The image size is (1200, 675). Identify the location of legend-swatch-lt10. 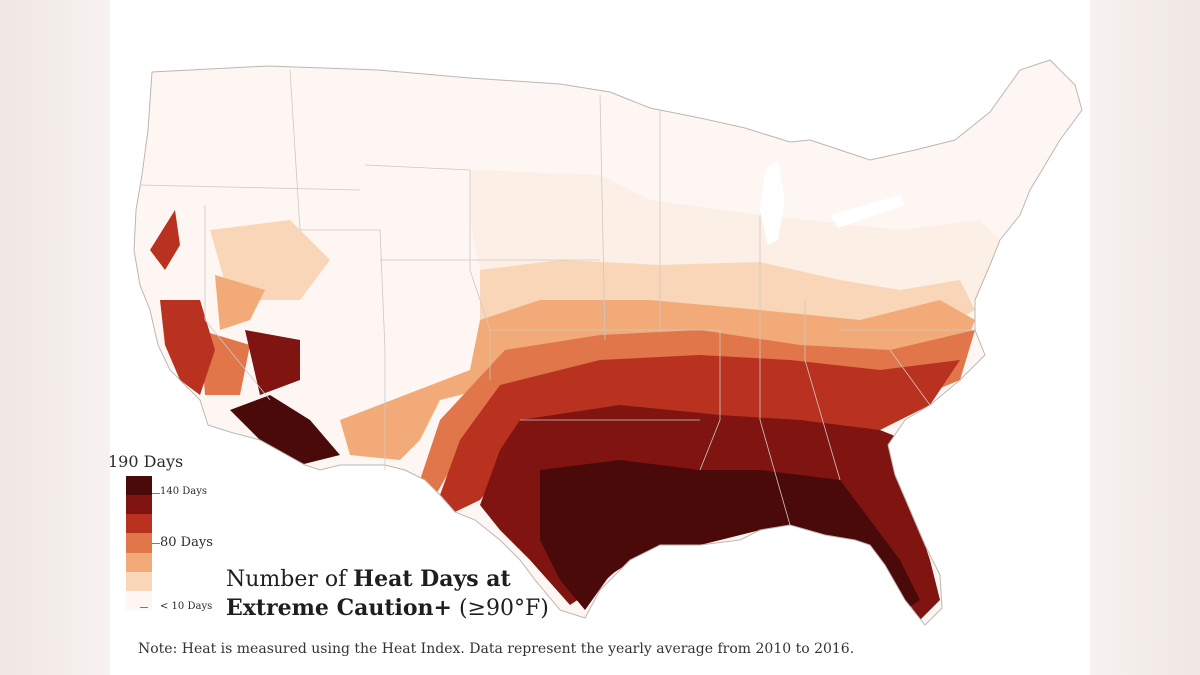
(139, 600).